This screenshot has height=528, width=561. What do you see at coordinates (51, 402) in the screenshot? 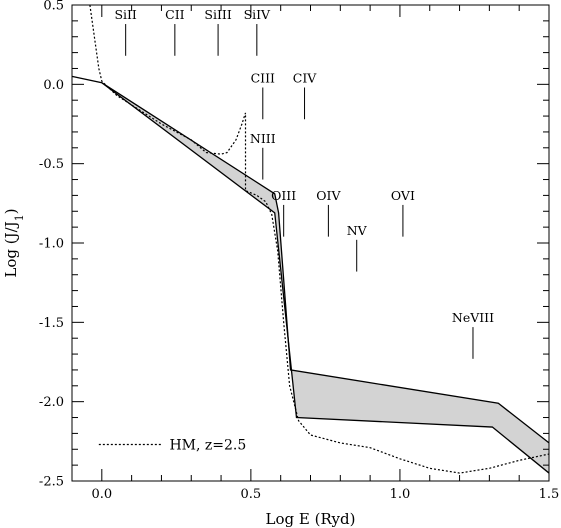
I see `y-tick-label: -2.0` at bounding box center [51, 402].